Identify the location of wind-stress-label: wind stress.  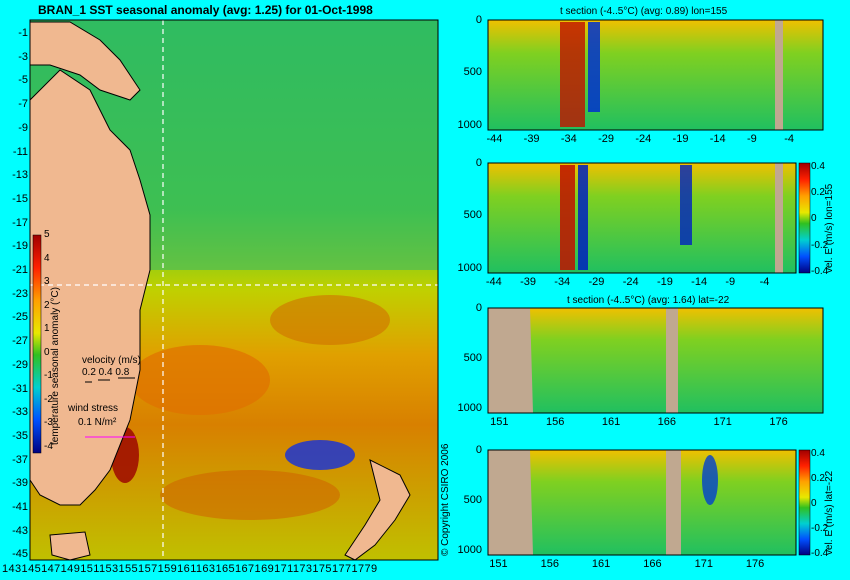
(93, 408).